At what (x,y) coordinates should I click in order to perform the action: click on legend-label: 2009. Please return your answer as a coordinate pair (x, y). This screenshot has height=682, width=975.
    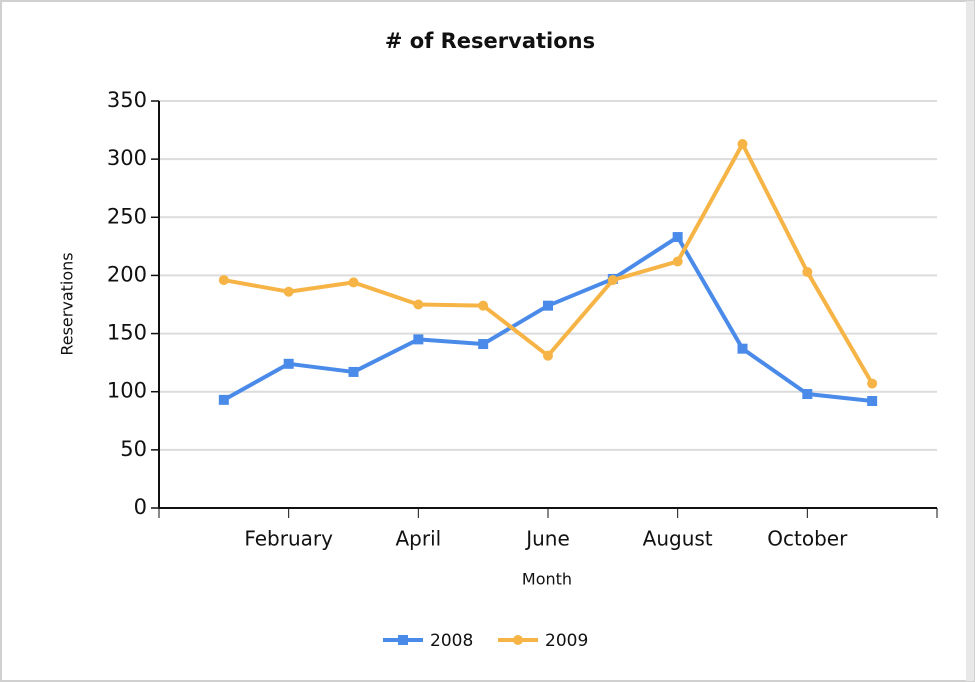
    Looking at the image, I should click on (566, 641).